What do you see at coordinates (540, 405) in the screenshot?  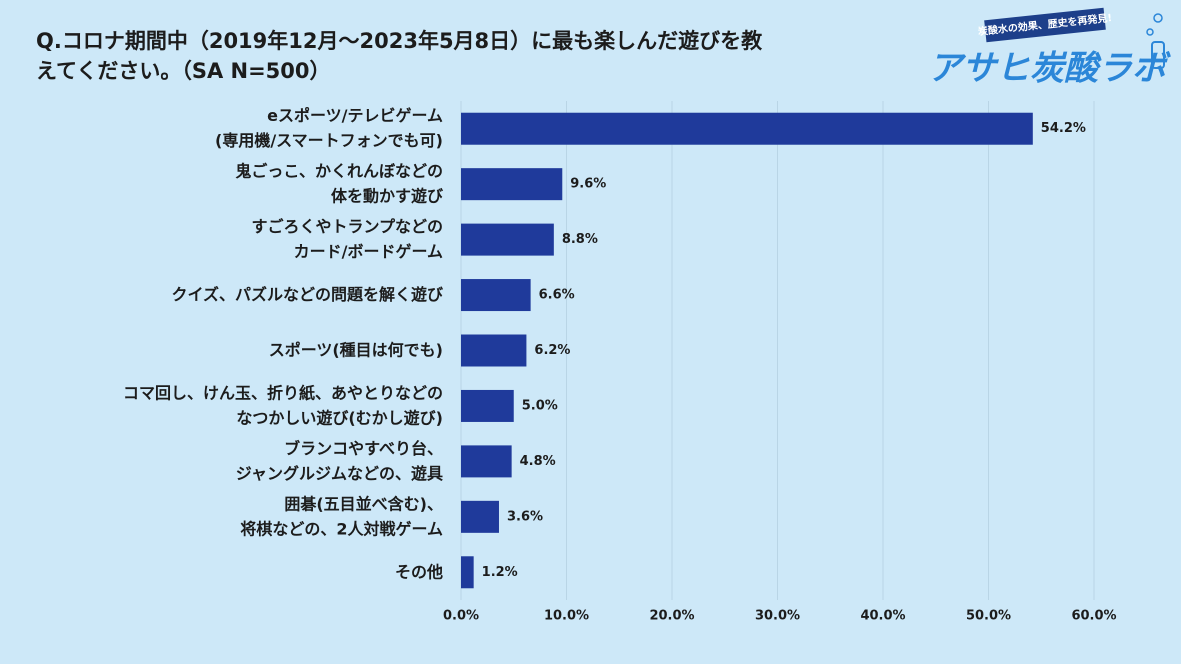 I see `value-label: 5.0%` at bounding box center [540, 405].